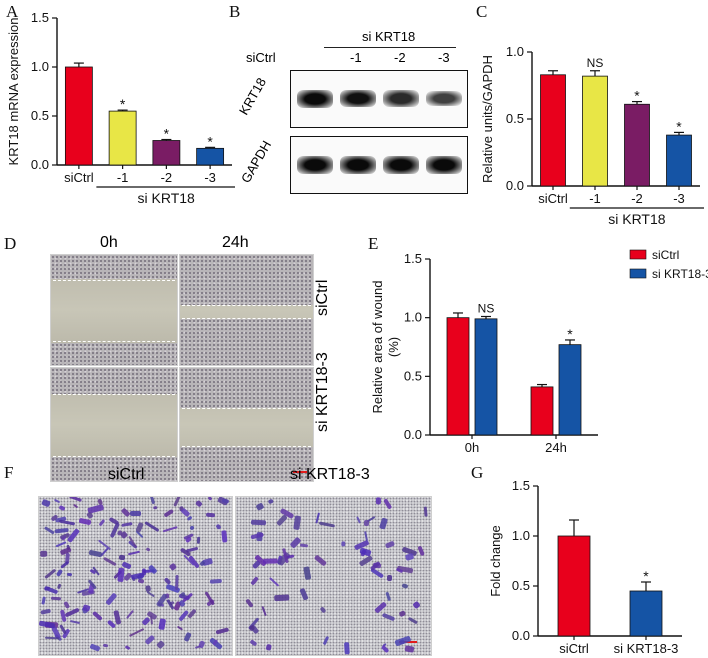 Image resolution: width=708 pixels, height=658 pixels. I want to click on x-tick-label: -1, so click(123, 177).